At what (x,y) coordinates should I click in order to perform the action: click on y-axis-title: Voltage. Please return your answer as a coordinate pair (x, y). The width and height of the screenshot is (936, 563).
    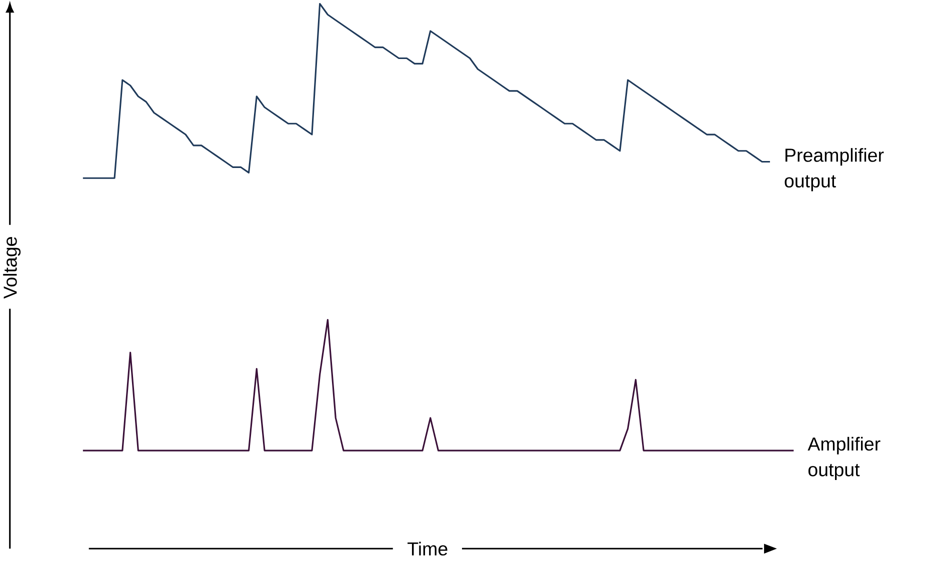
    Looking at the image, I should click on (12, 267).